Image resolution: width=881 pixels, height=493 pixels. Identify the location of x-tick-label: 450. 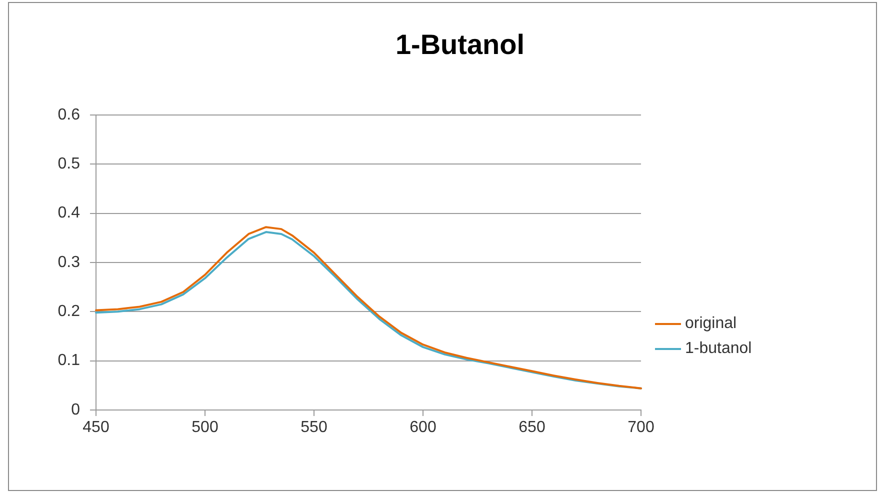
(96, 427).